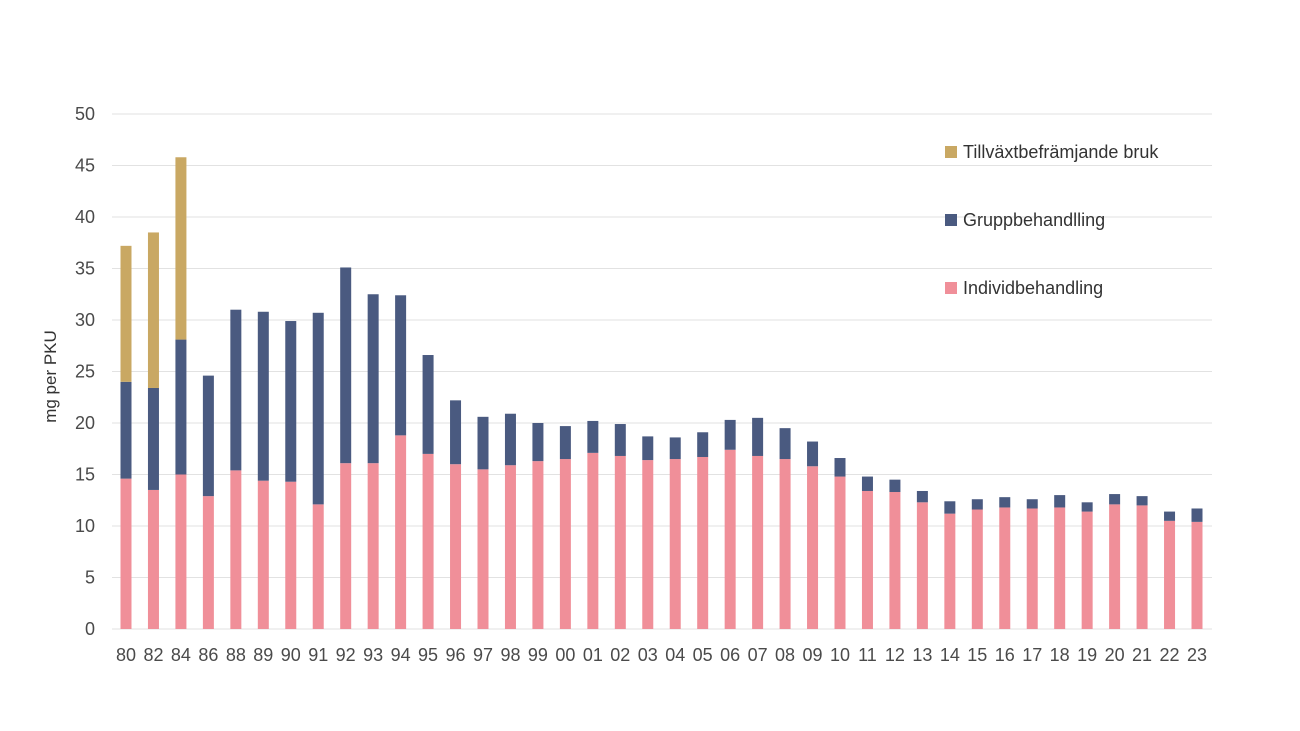 The image size is (1300, 731). I want to click on x-tick-label: 00, so click(565, 655).